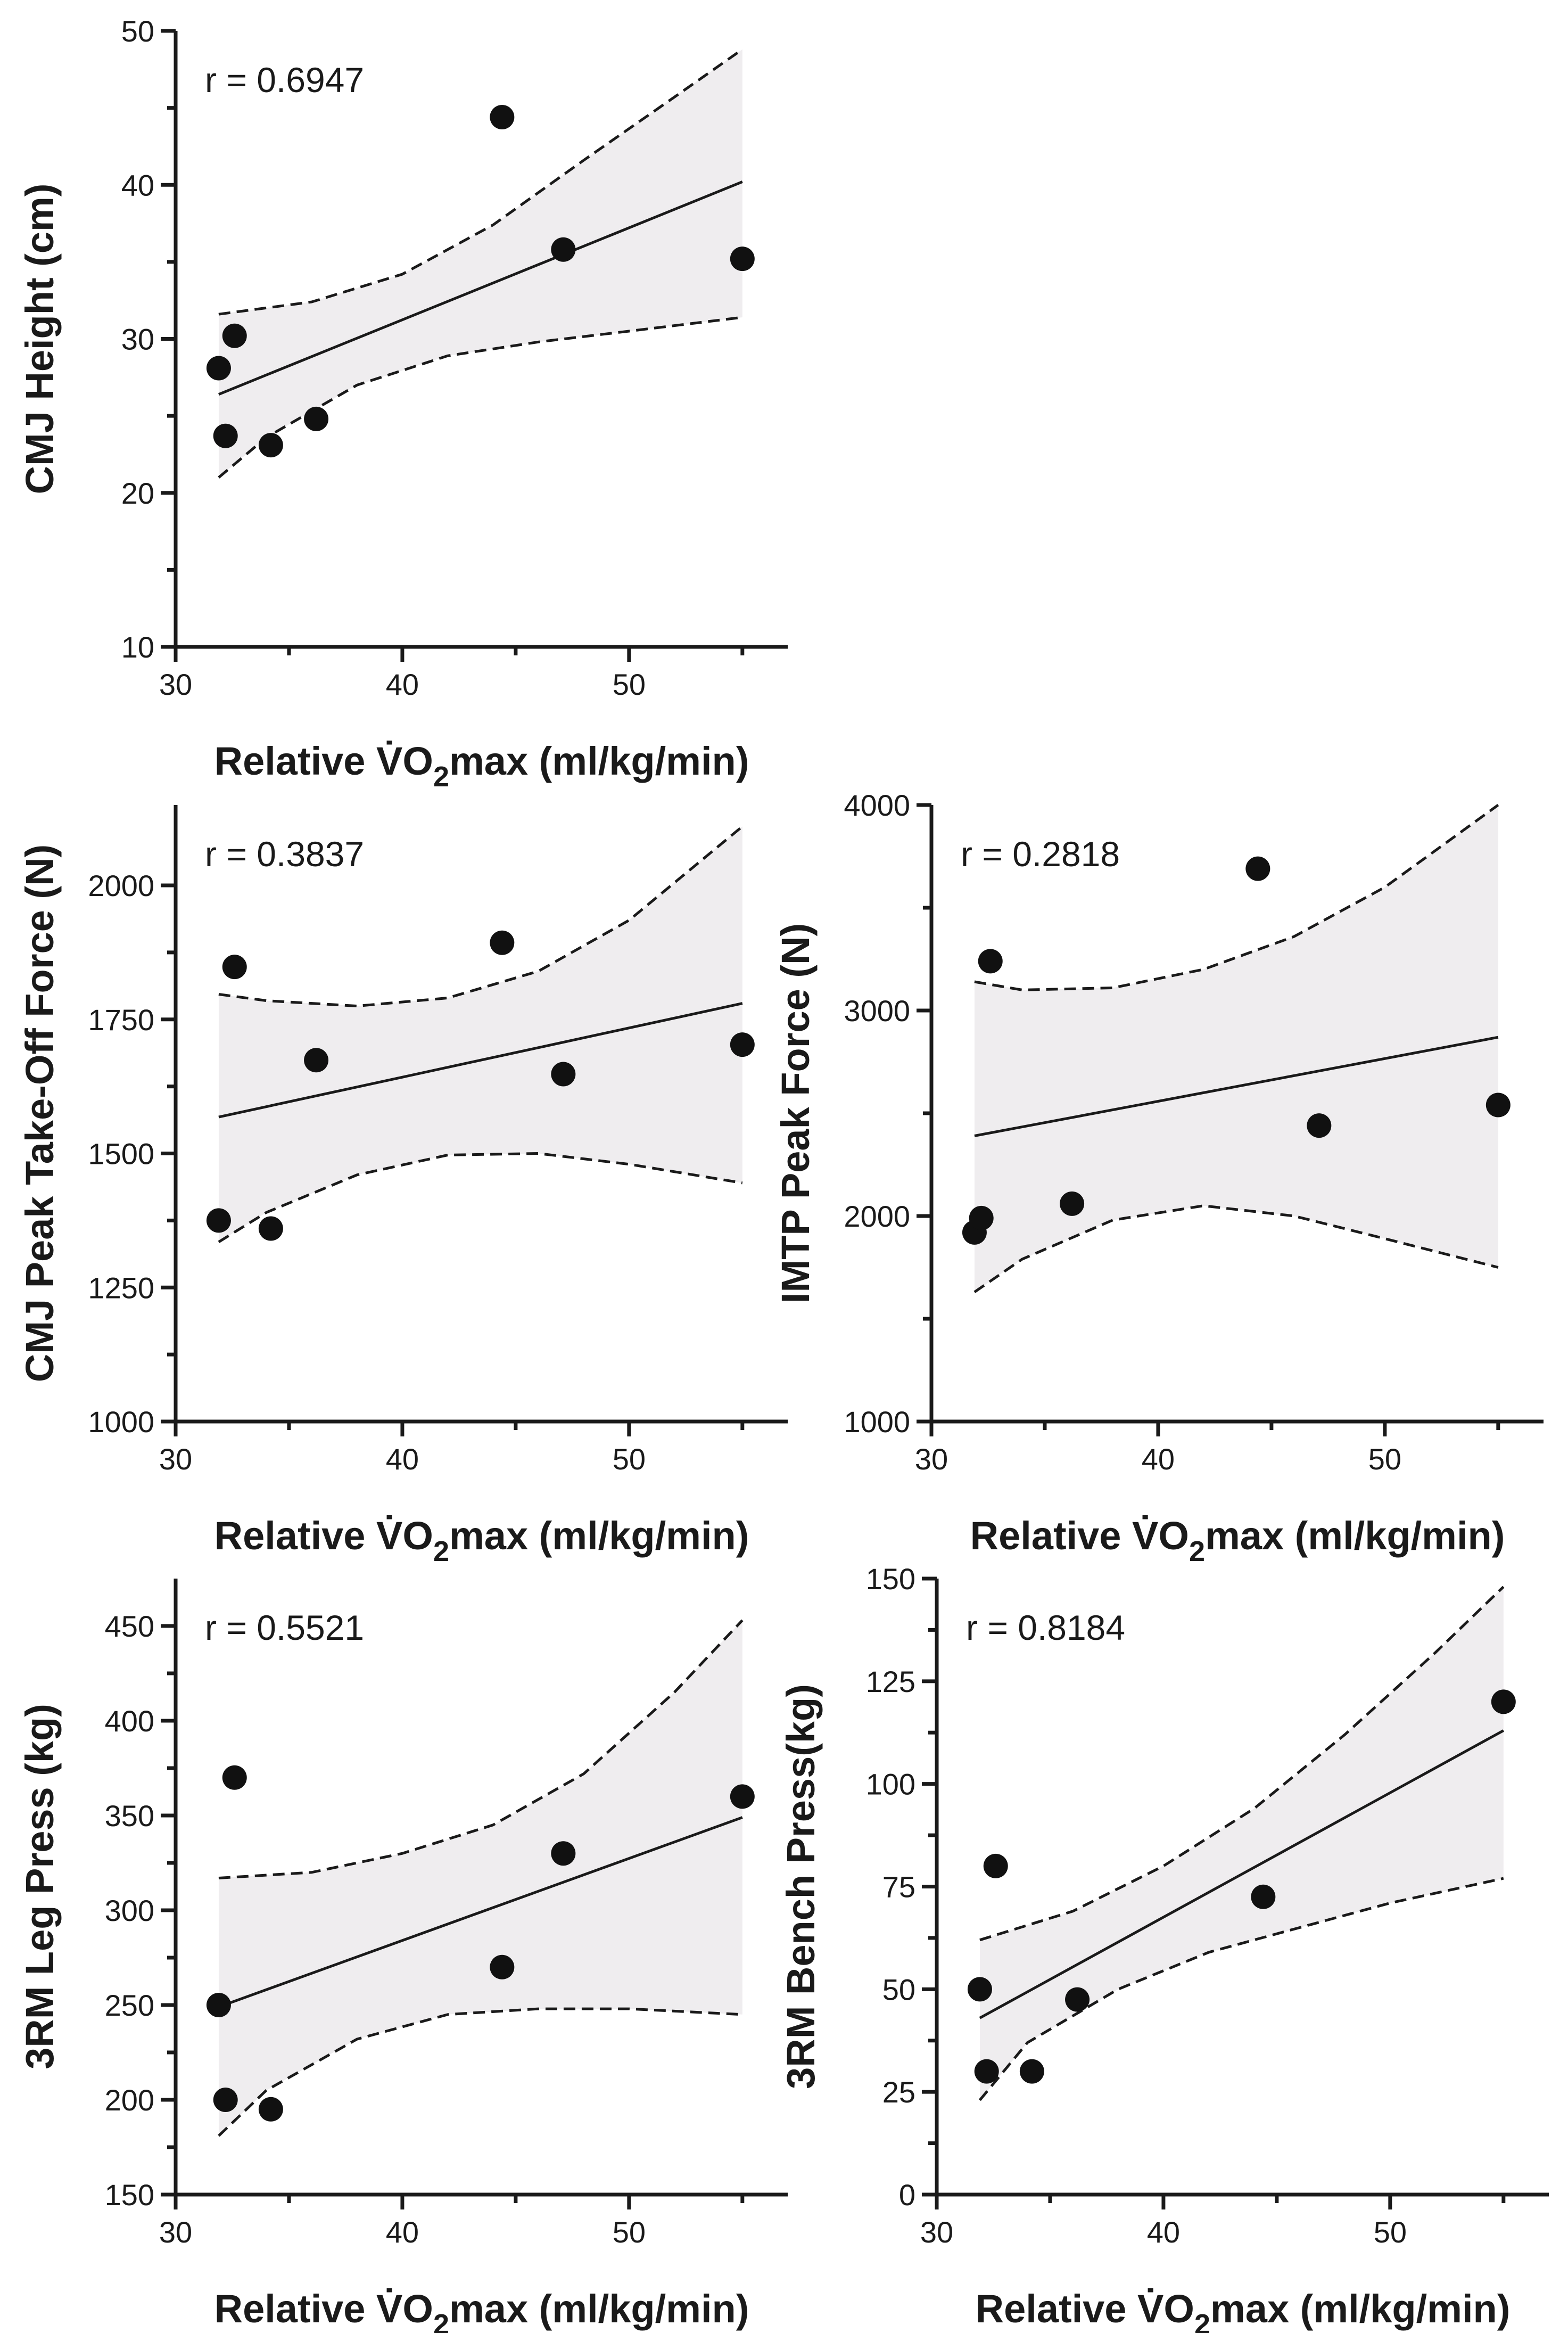 The image size is (1568, 2333). What do you see at coordinates (899, 2092) in the screenshot?
I see `y-tick-label: 25` at bounding box center [899, 2092].